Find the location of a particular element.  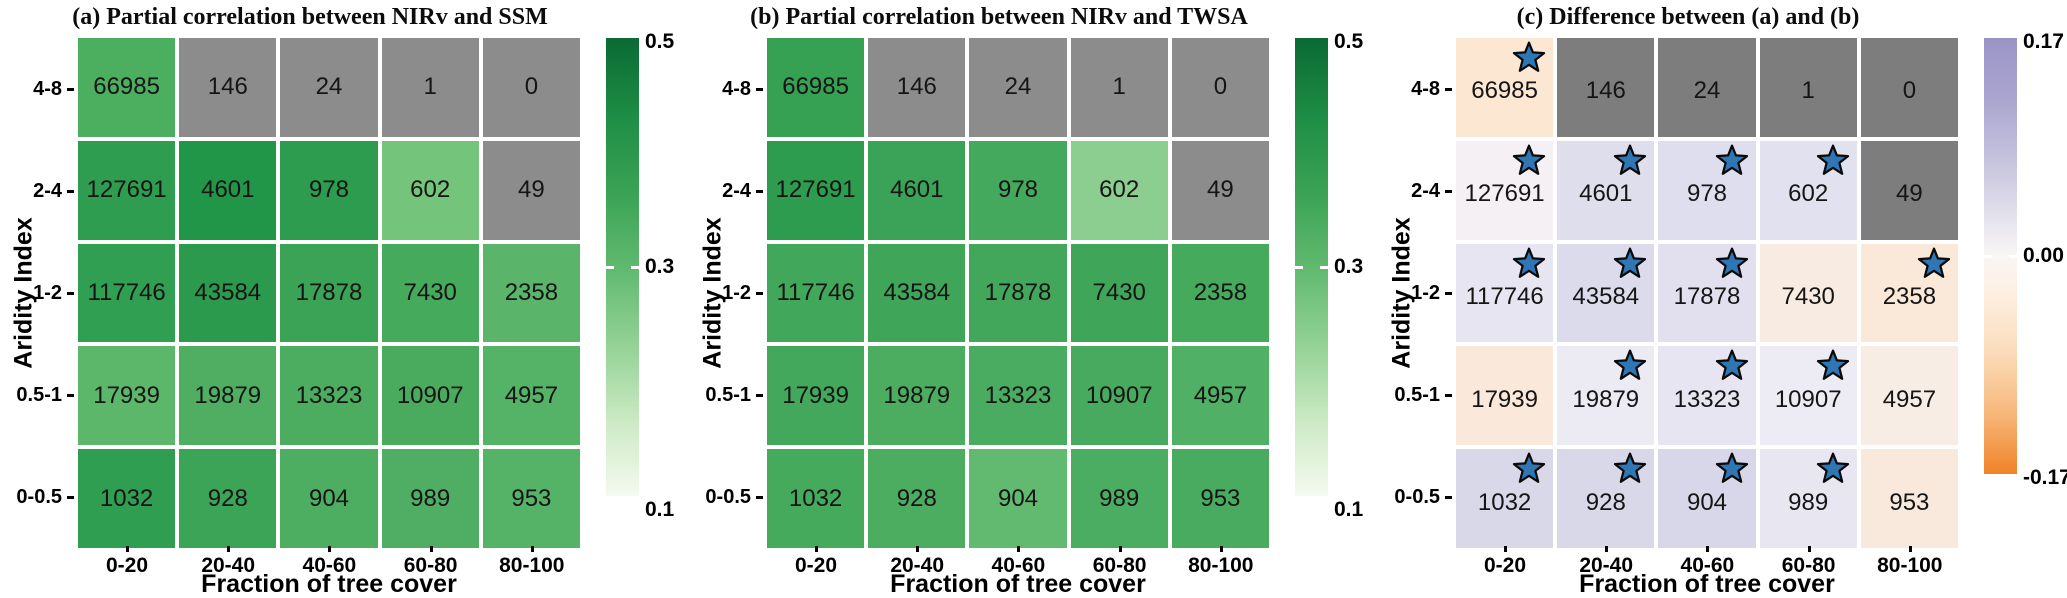

heatmap-cell: 17878 is located at coordinates (329, 293).